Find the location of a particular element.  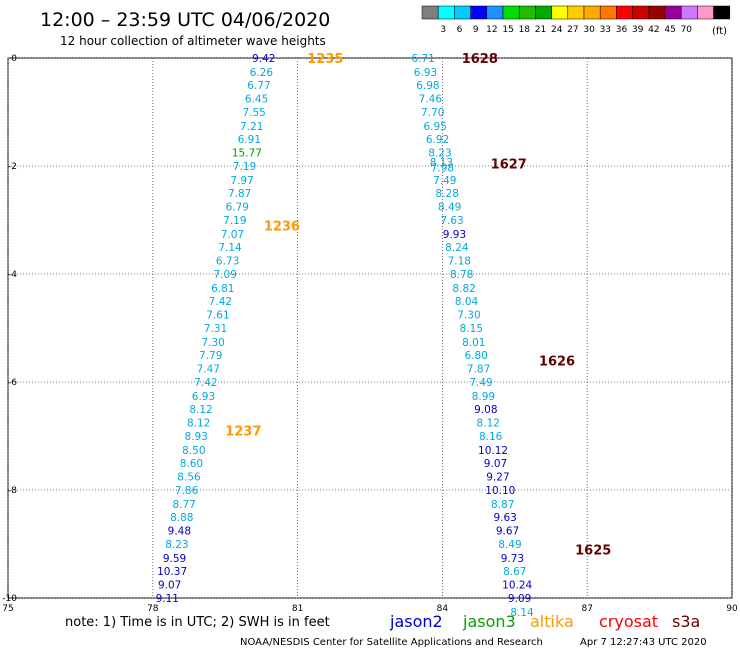

longitude-tick-label: 75 is located at coordinates (7, 609).